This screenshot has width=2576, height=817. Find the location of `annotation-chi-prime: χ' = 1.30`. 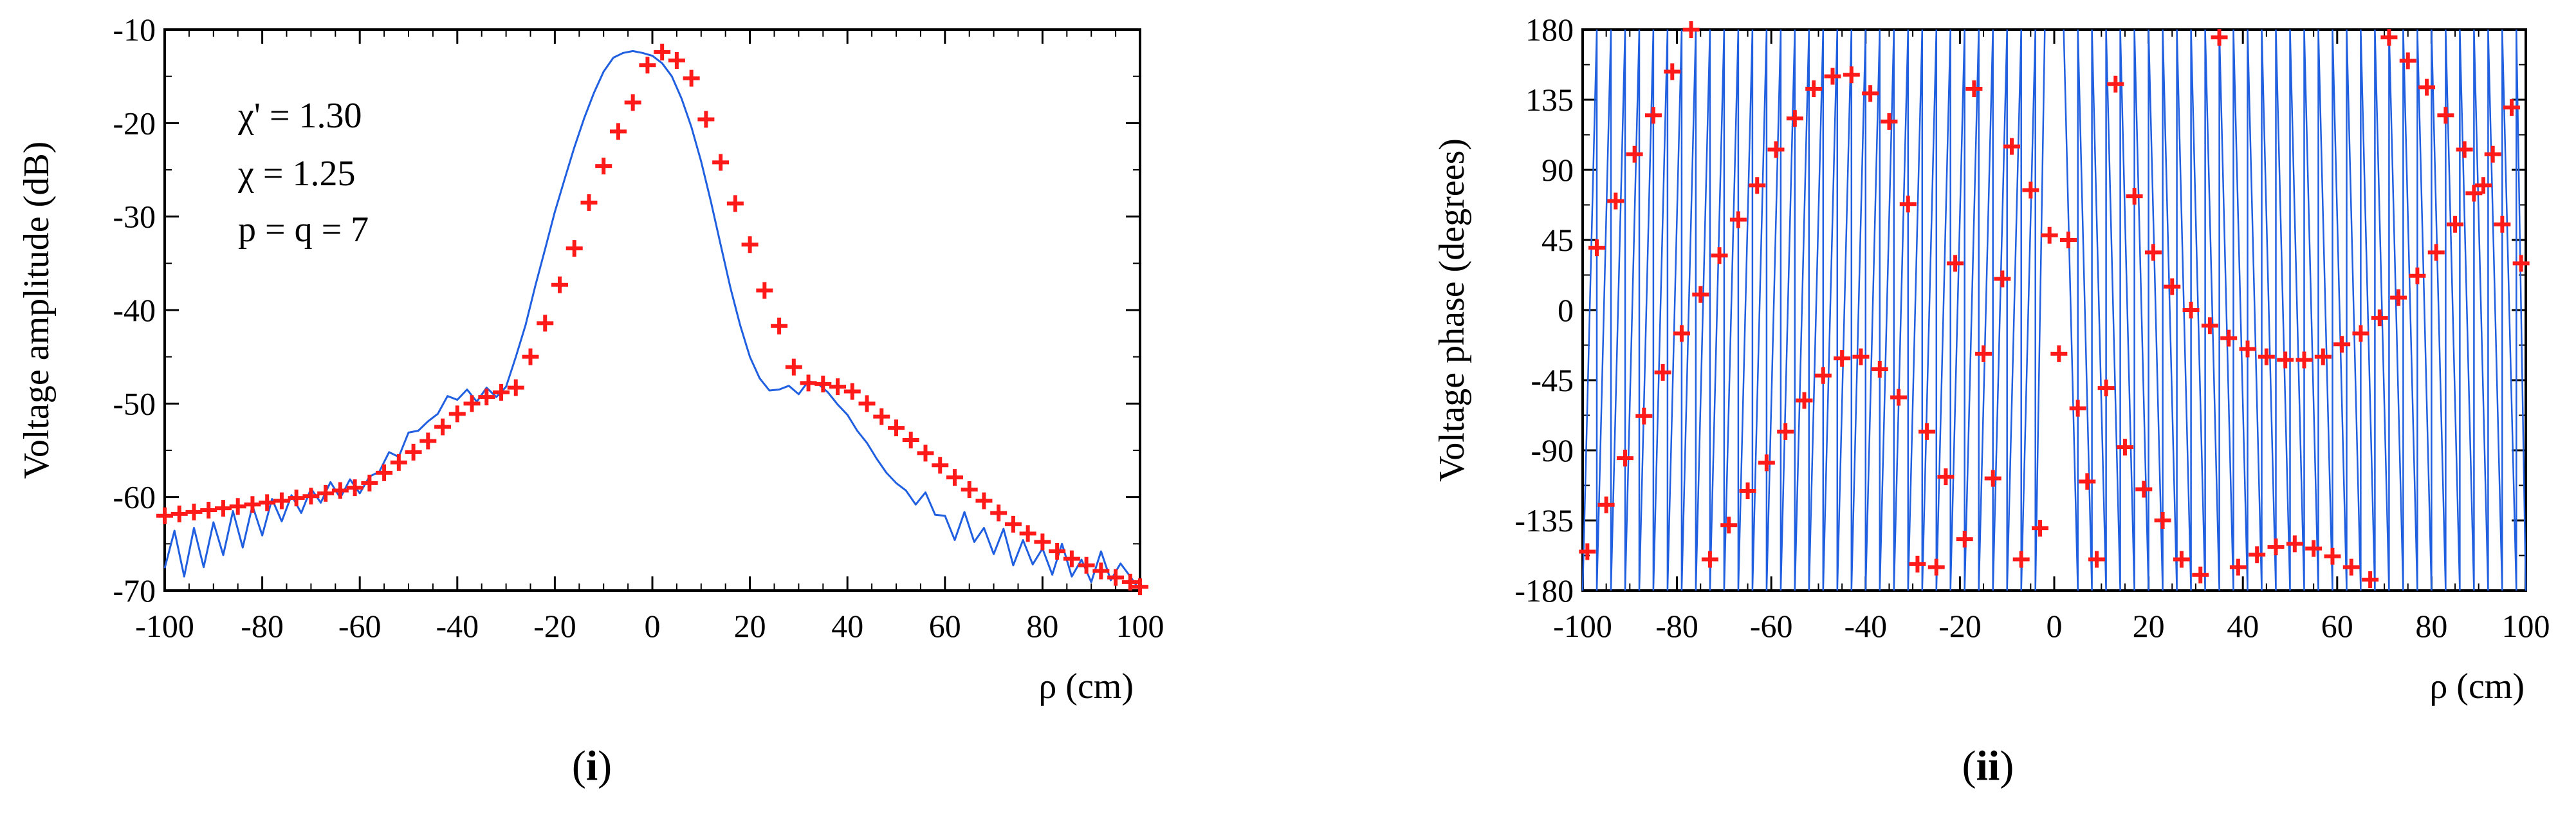

annotation-chi-prime: χ' = 1.30 is located at coordinates (299, 116).